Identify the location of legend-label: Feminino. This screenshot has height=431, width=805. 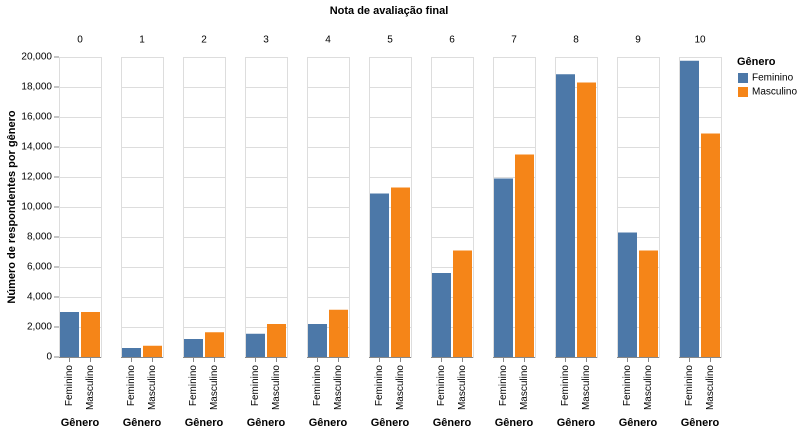
(773, 78).